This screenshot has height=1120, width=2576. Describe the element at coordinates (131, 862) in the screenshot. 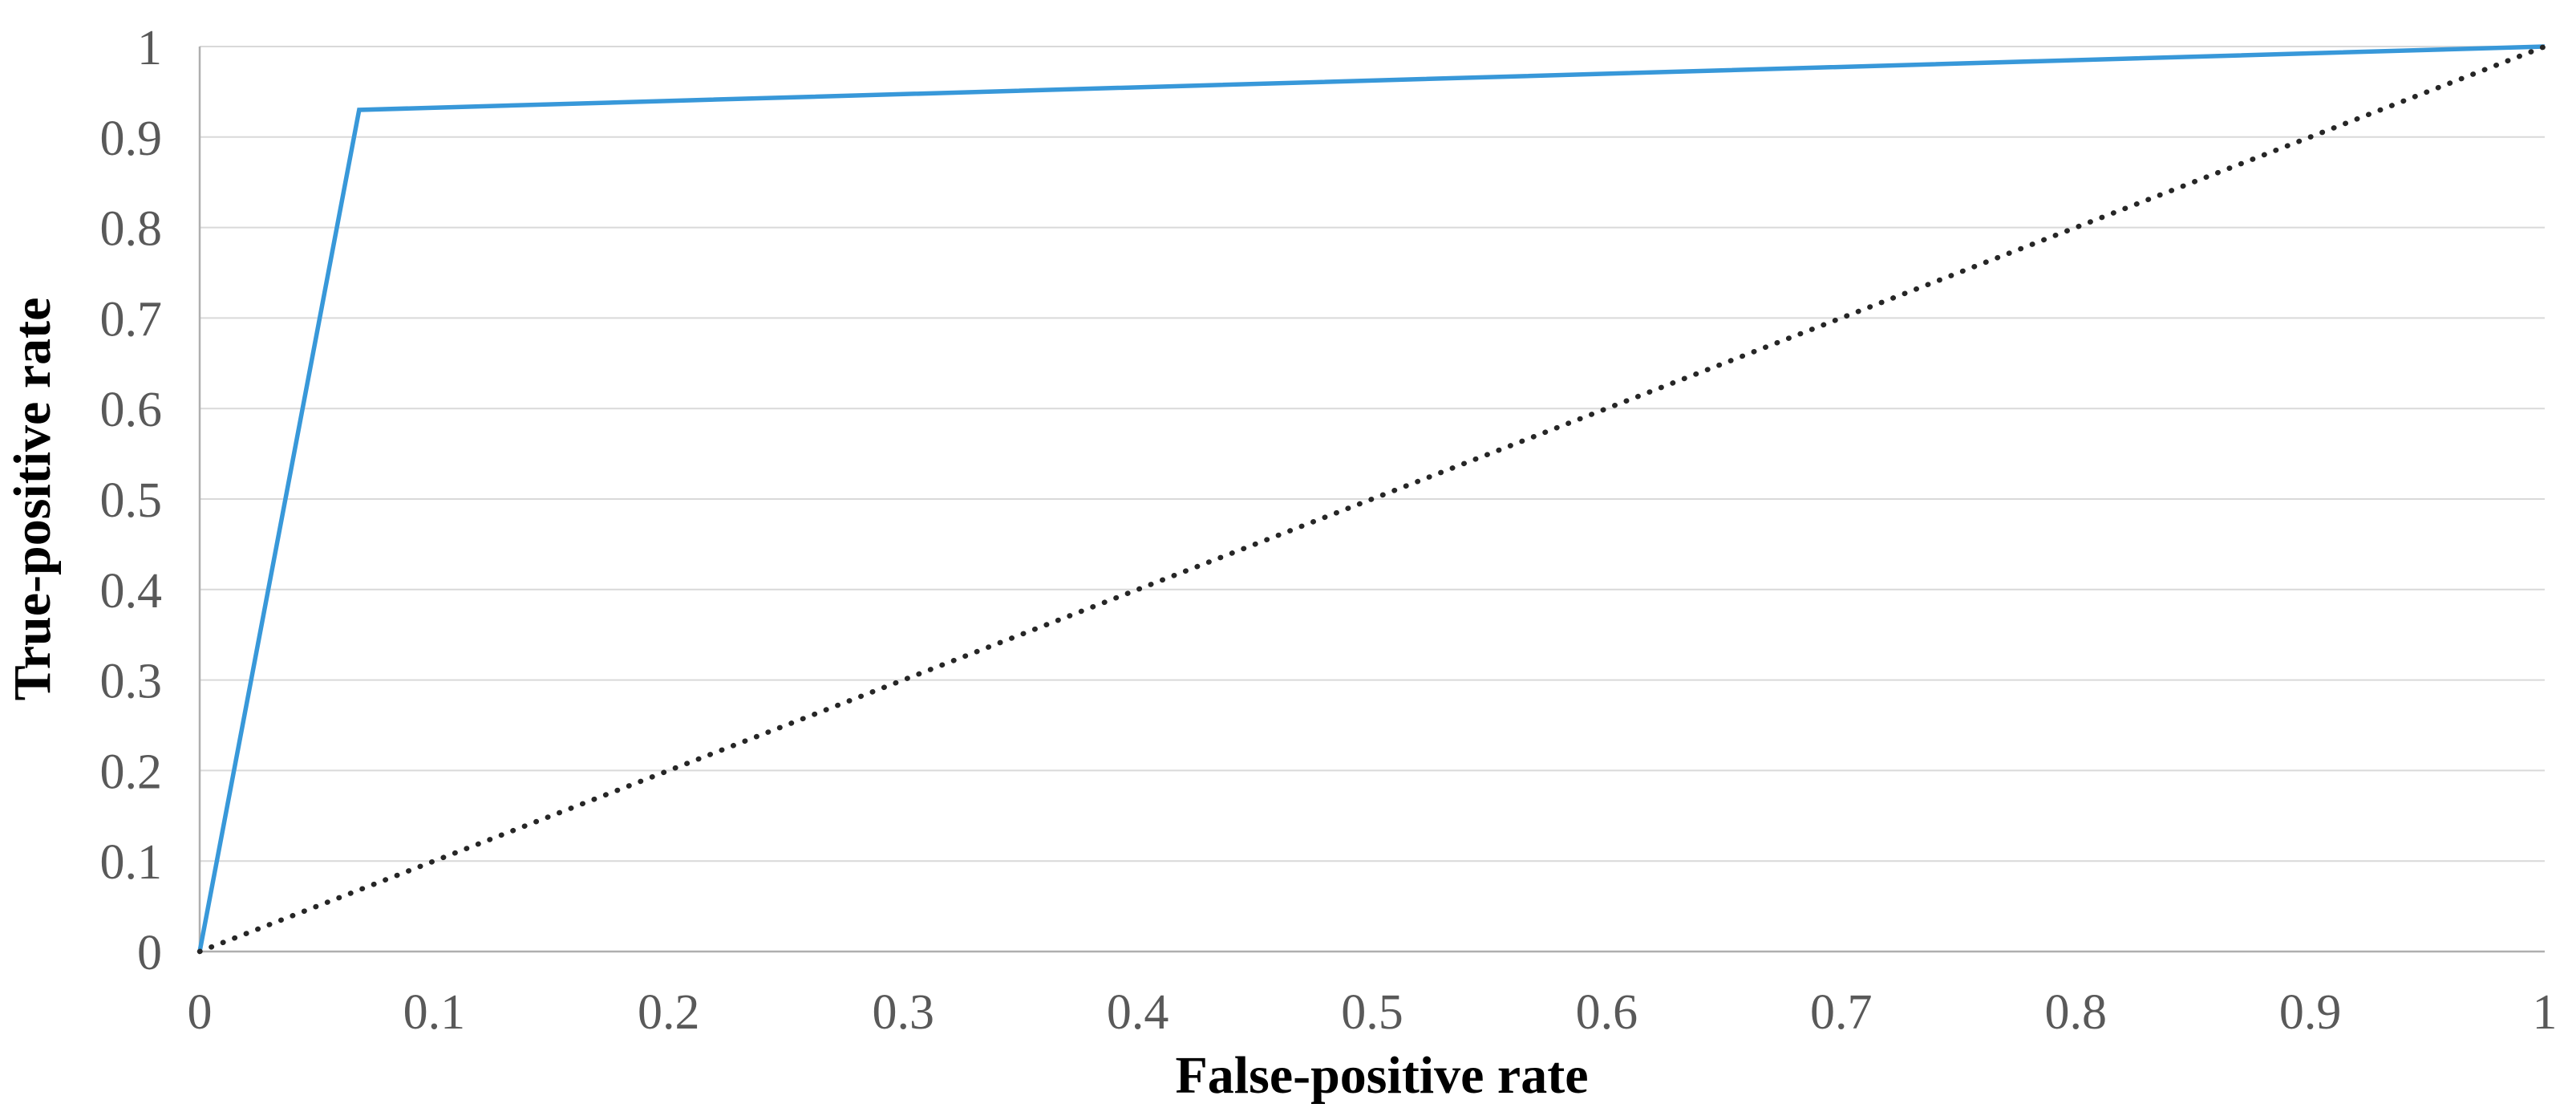

I see `y-tick-label: 0.1` at that location.